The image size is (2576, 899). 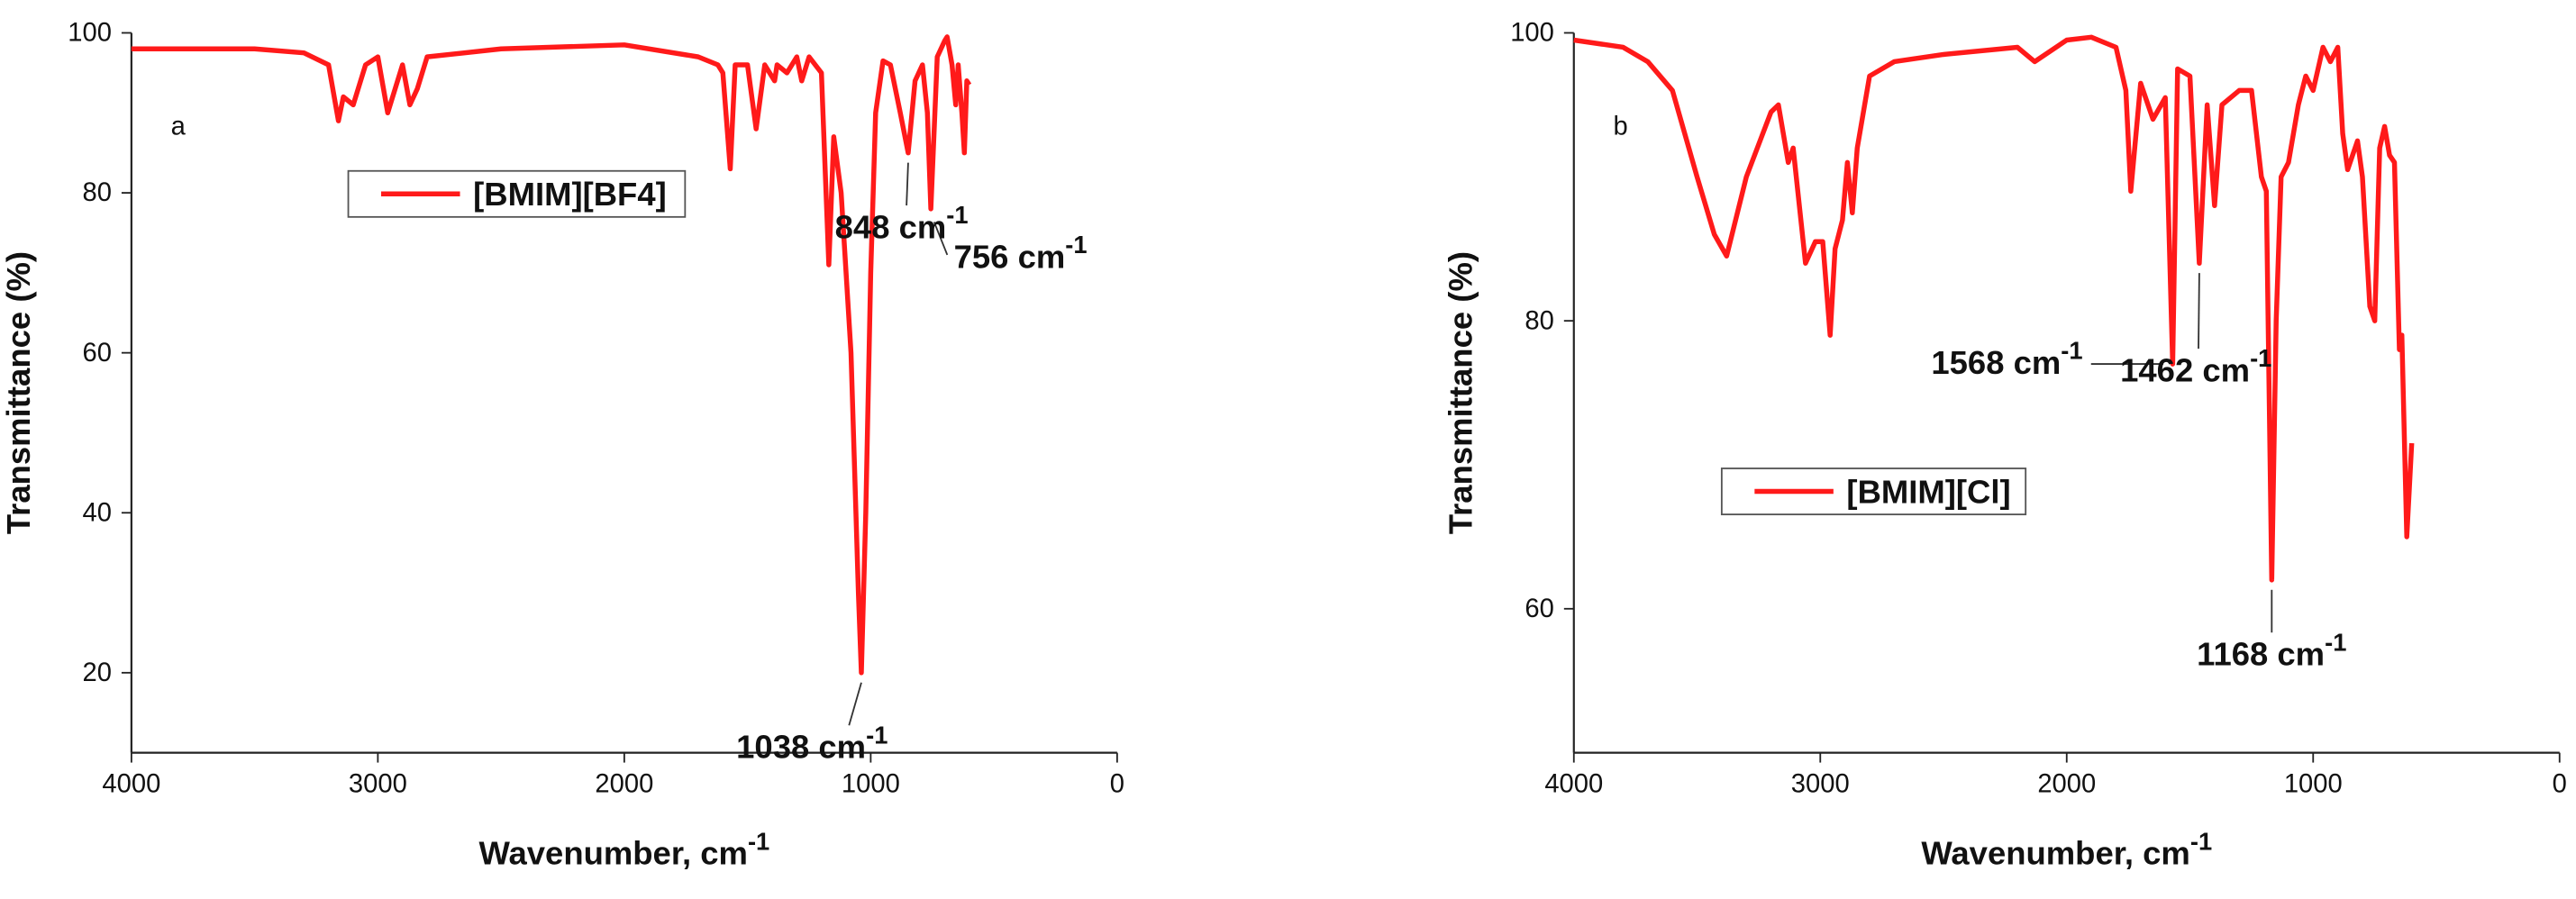 What do you see at coordinates (179, 127) in the screenshot?
I see `panel-label: a` at bounding box center [179, 127].